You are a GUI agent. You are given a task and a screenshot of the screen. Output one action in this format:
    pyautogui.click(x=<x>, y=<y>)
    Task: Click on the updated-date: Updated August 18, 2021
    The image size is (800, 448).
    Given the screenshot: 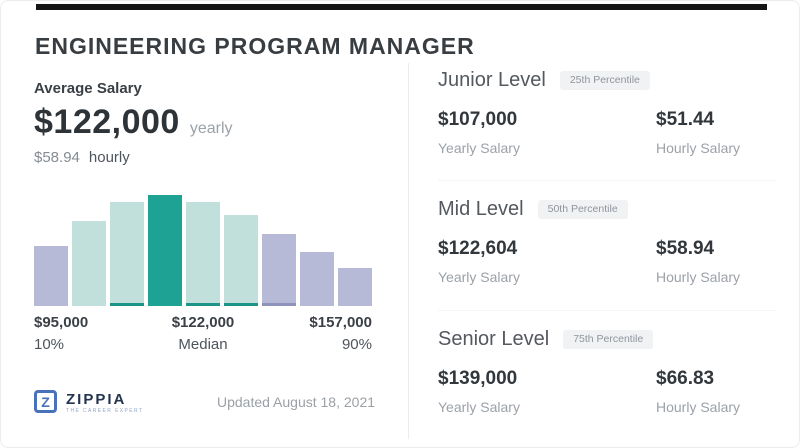 What is the action you would take?
    pyautogui.click(x=296, y=402)
    